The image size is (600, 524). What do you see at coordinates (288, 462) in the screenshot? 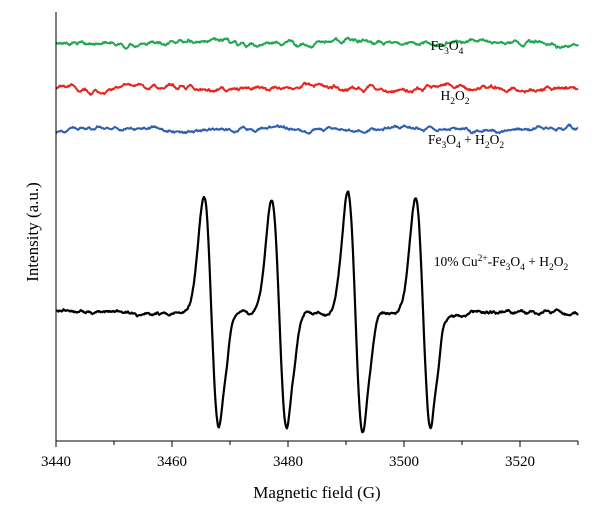
I see `x-tick-label: 3480` at bounding box center [288, 462].